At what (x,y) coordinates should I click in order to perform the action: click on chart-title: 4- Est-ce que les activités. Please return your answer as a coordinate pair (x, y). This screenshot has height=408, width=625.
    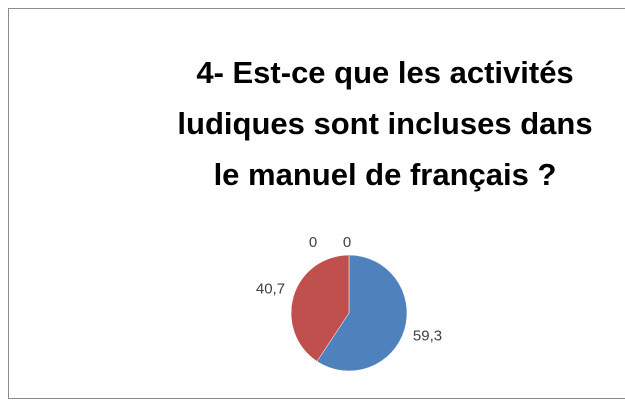
    Looking at the image, I should click on (384, 72).